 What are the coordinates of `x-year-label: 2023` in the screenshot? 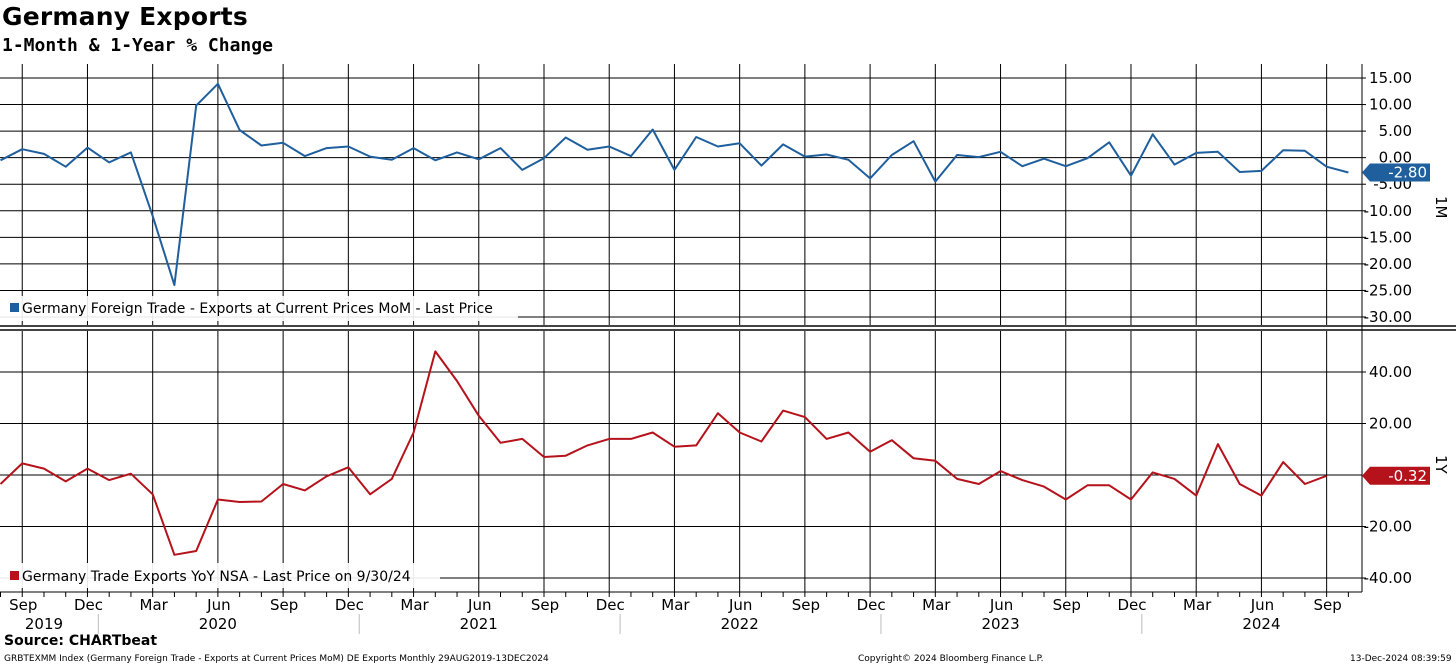 It's located at (1000, 624).